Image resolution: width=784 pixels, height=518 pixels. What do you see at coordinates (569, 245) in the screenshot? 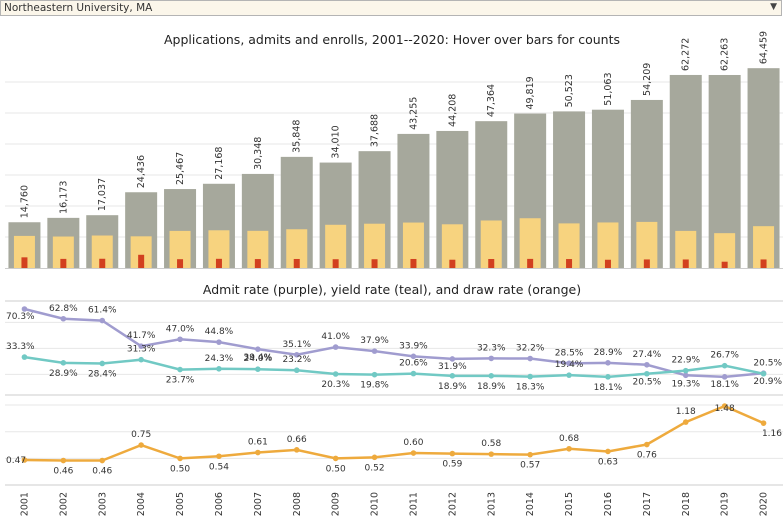
I see `bar-admits-2015` at bounding box center [569, 245].